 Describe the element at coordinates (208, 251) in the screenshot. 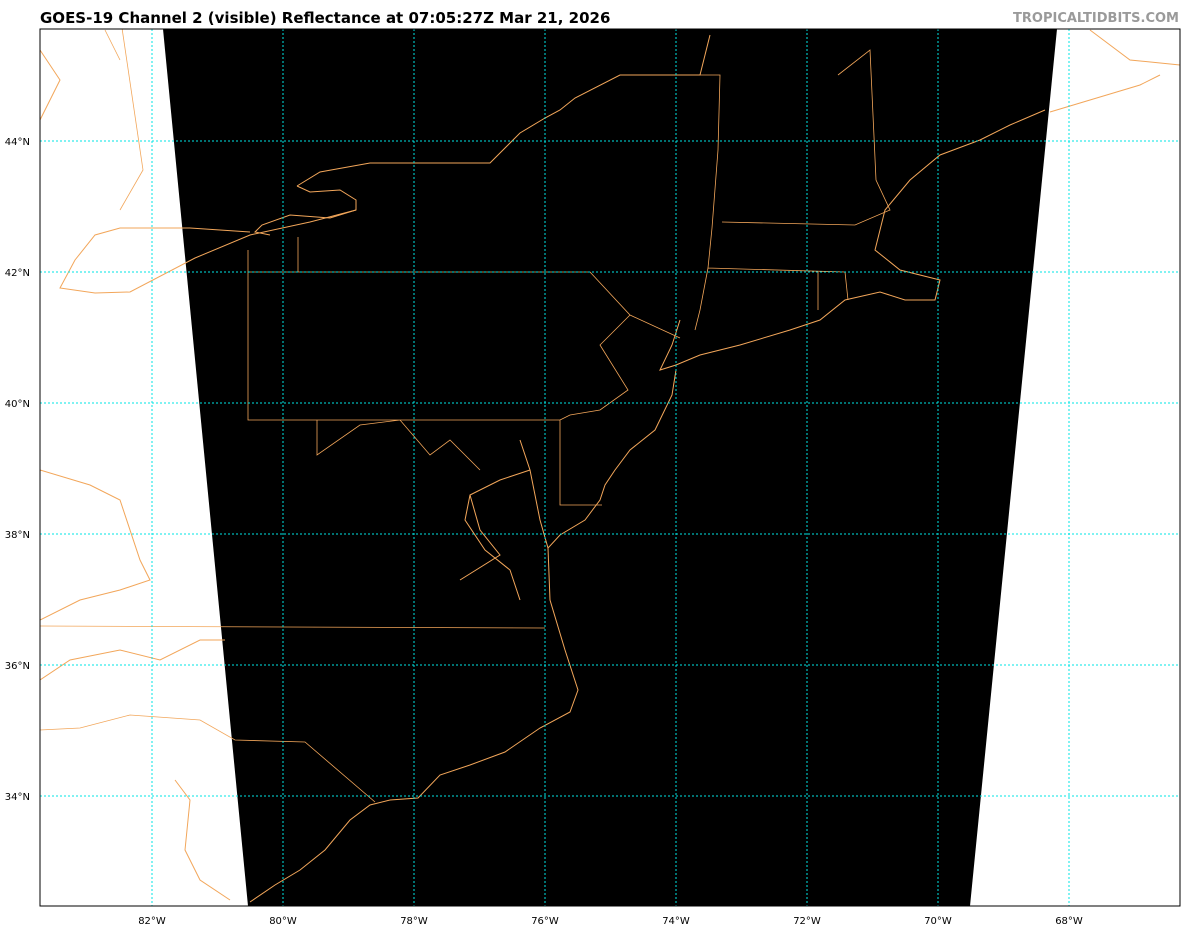

I see `lake-erie` at that location.